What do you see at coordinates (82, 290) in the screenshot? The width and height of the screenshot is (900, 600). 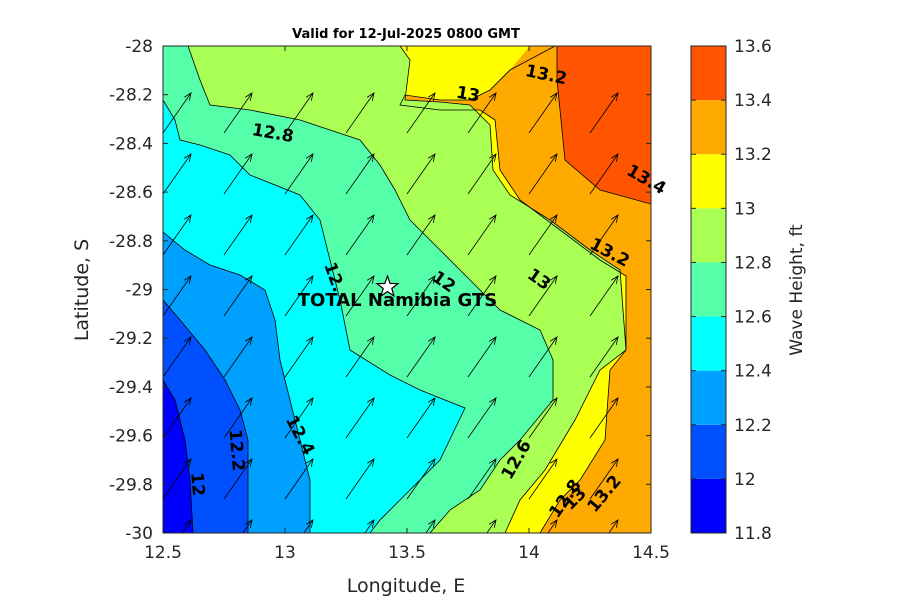 I see `y-axis-label: Latitude, S` at bounding box center [82, 290].